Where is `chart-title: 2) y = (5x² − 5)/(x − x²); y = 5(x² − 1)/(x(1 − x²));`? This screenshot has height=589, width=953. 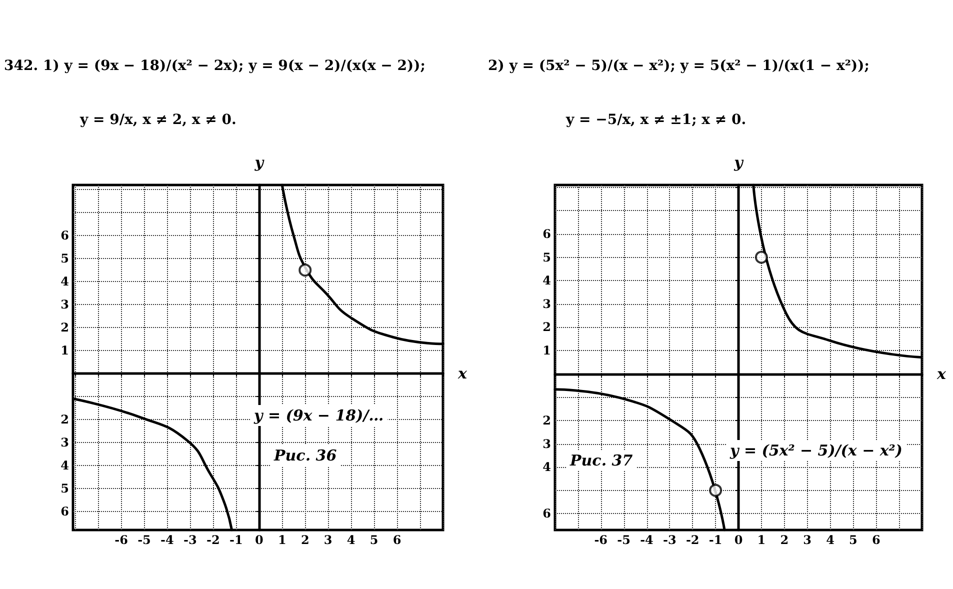
chart-title: 2) y = (5x² − 5)/(x − x²); y = 5(x² − 1)/(x(1 − x²)); is located at coordinates (679, 66).